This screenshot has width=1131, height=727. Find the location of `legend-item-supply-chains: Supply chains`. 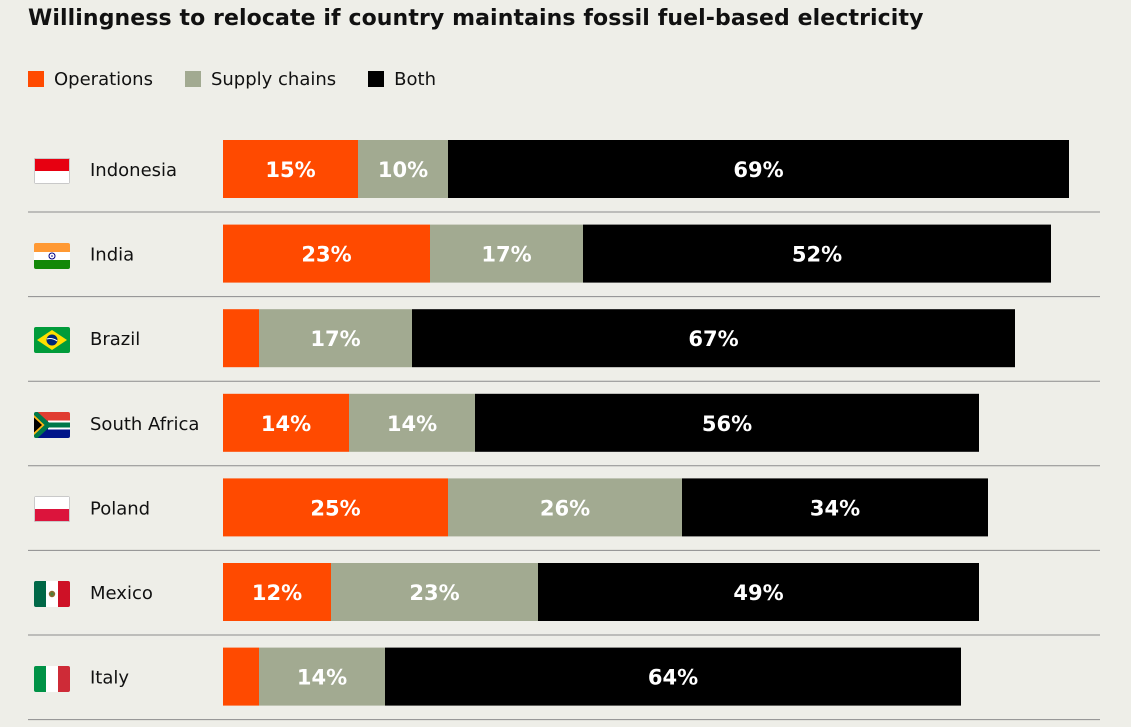

legend-item-supply-chains: Supply chains is located at coordinates (260, 79).